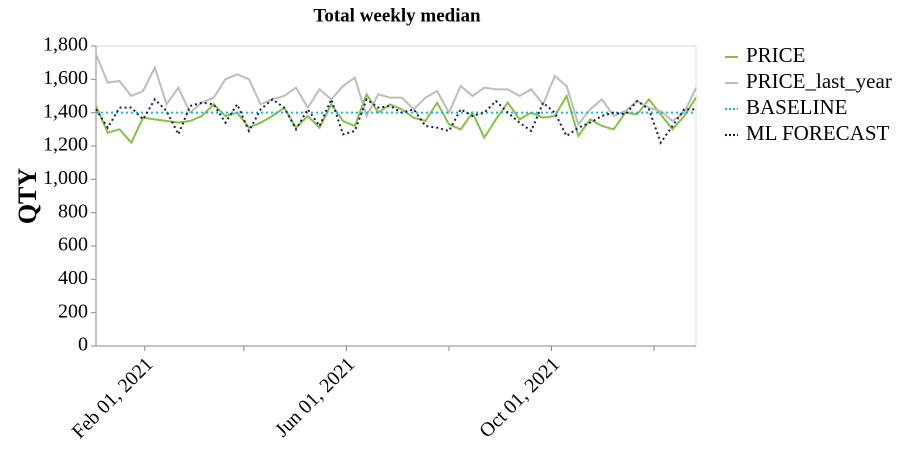 The width and height of the screenshot is (918, 466). What do you see at coordinates (73, 245) in the screenshot?
I see `y-tick-label: 600` at bounding box center [73, 245].